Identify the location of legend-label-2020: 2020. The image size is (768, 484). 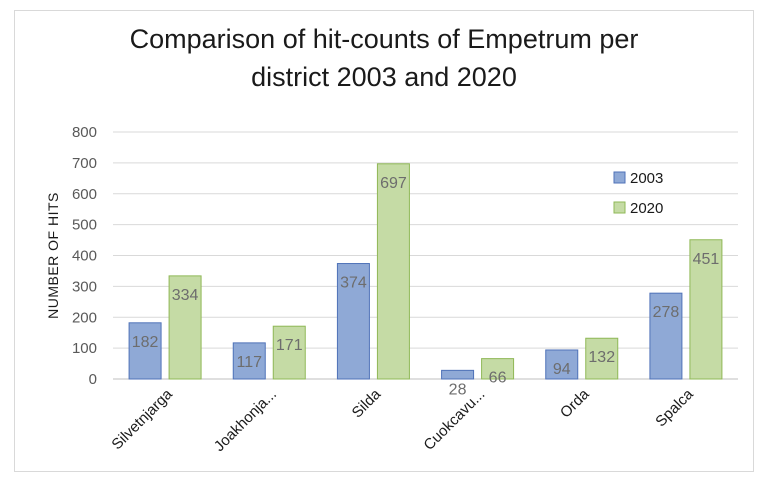
(646, 208).